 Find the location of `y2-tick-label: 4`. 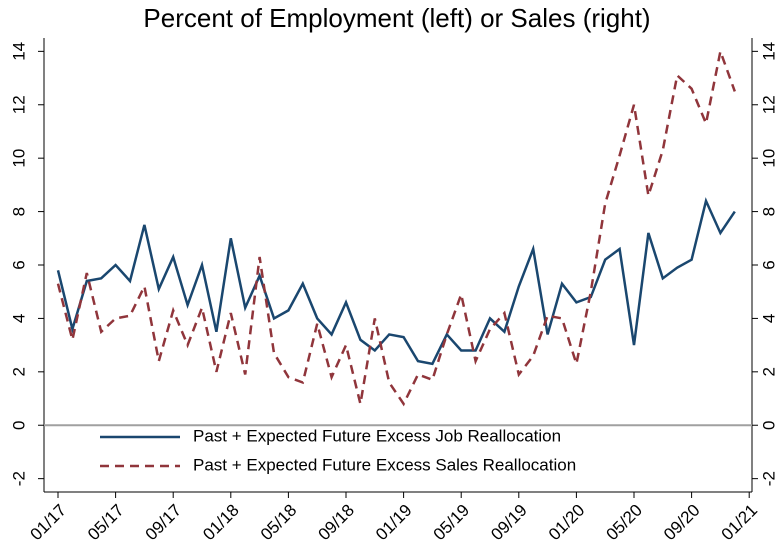

y2-tick-label: 4 is located at coordinates (768, 318).